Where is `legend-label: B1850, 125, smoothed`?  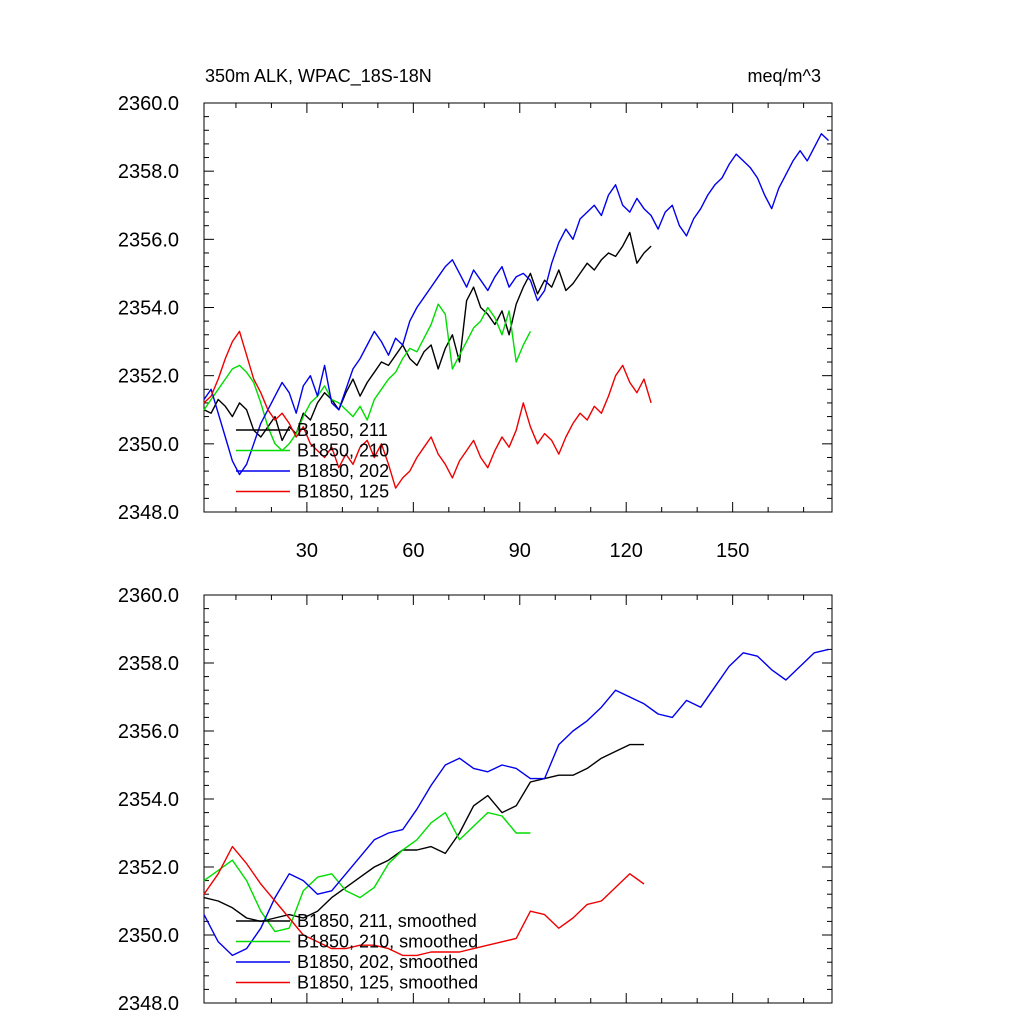
legend-label: B1850, 125, smoothed is located at coordinates (387, 983).